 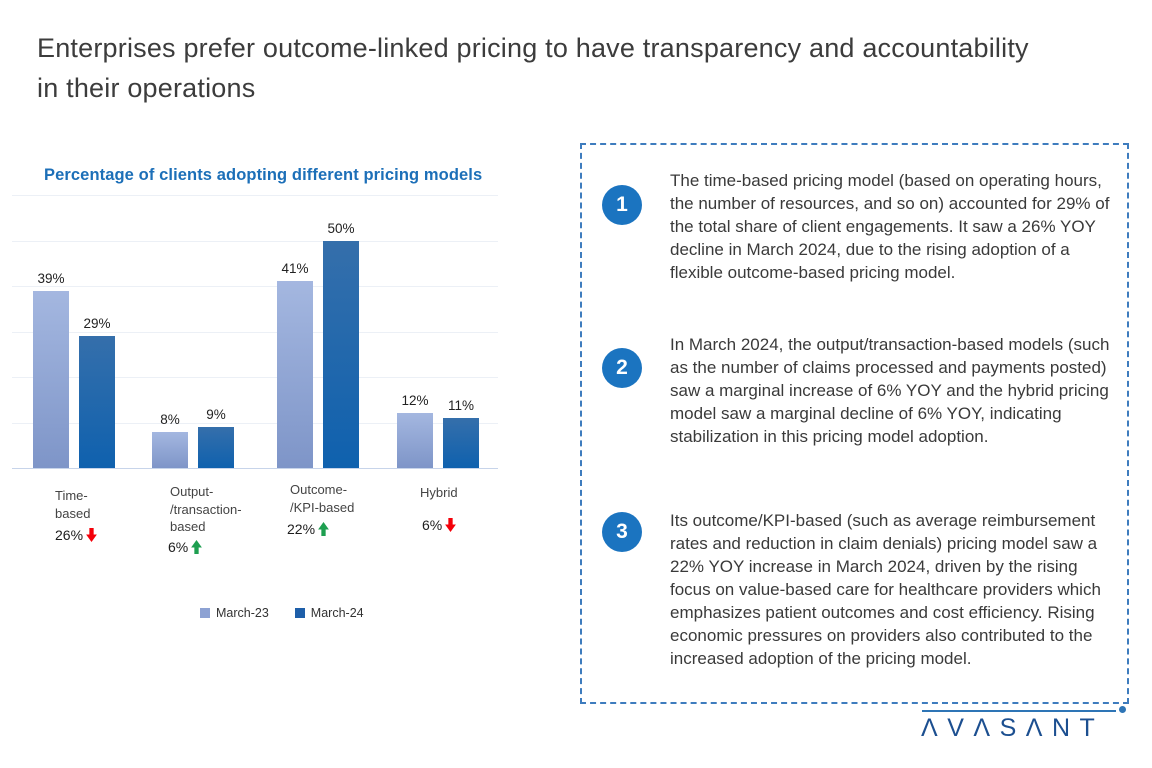 I want to click on bar-march-24-outcome-kpi-based, so click(x=341, y=354).